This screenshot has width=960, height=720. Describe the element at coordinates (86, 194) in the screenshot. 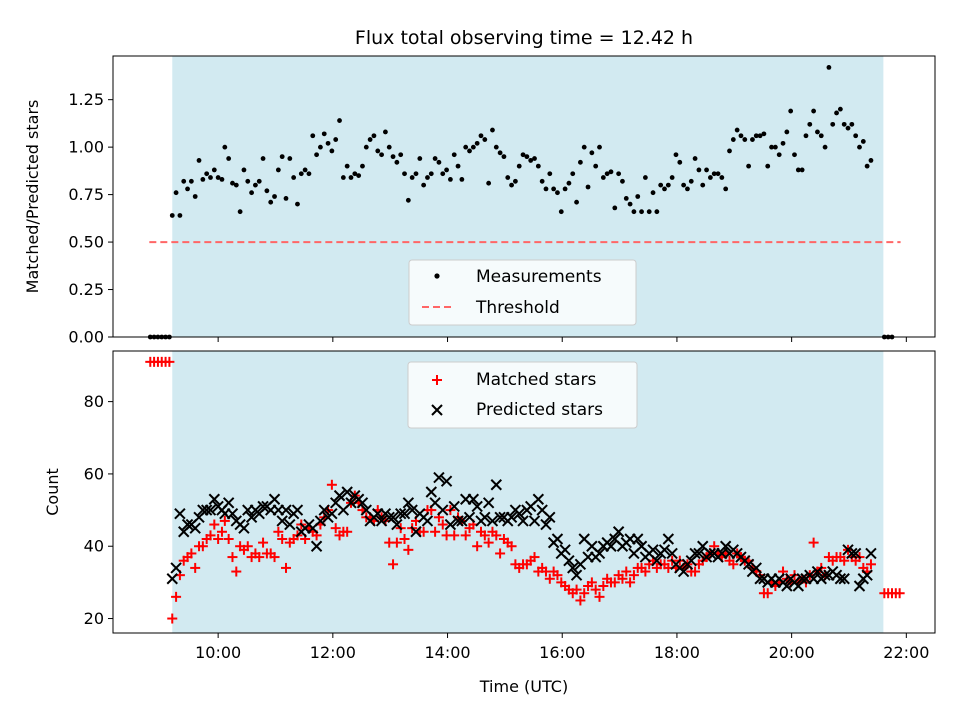

I see `top-ytick-label: 0.75` at that location.